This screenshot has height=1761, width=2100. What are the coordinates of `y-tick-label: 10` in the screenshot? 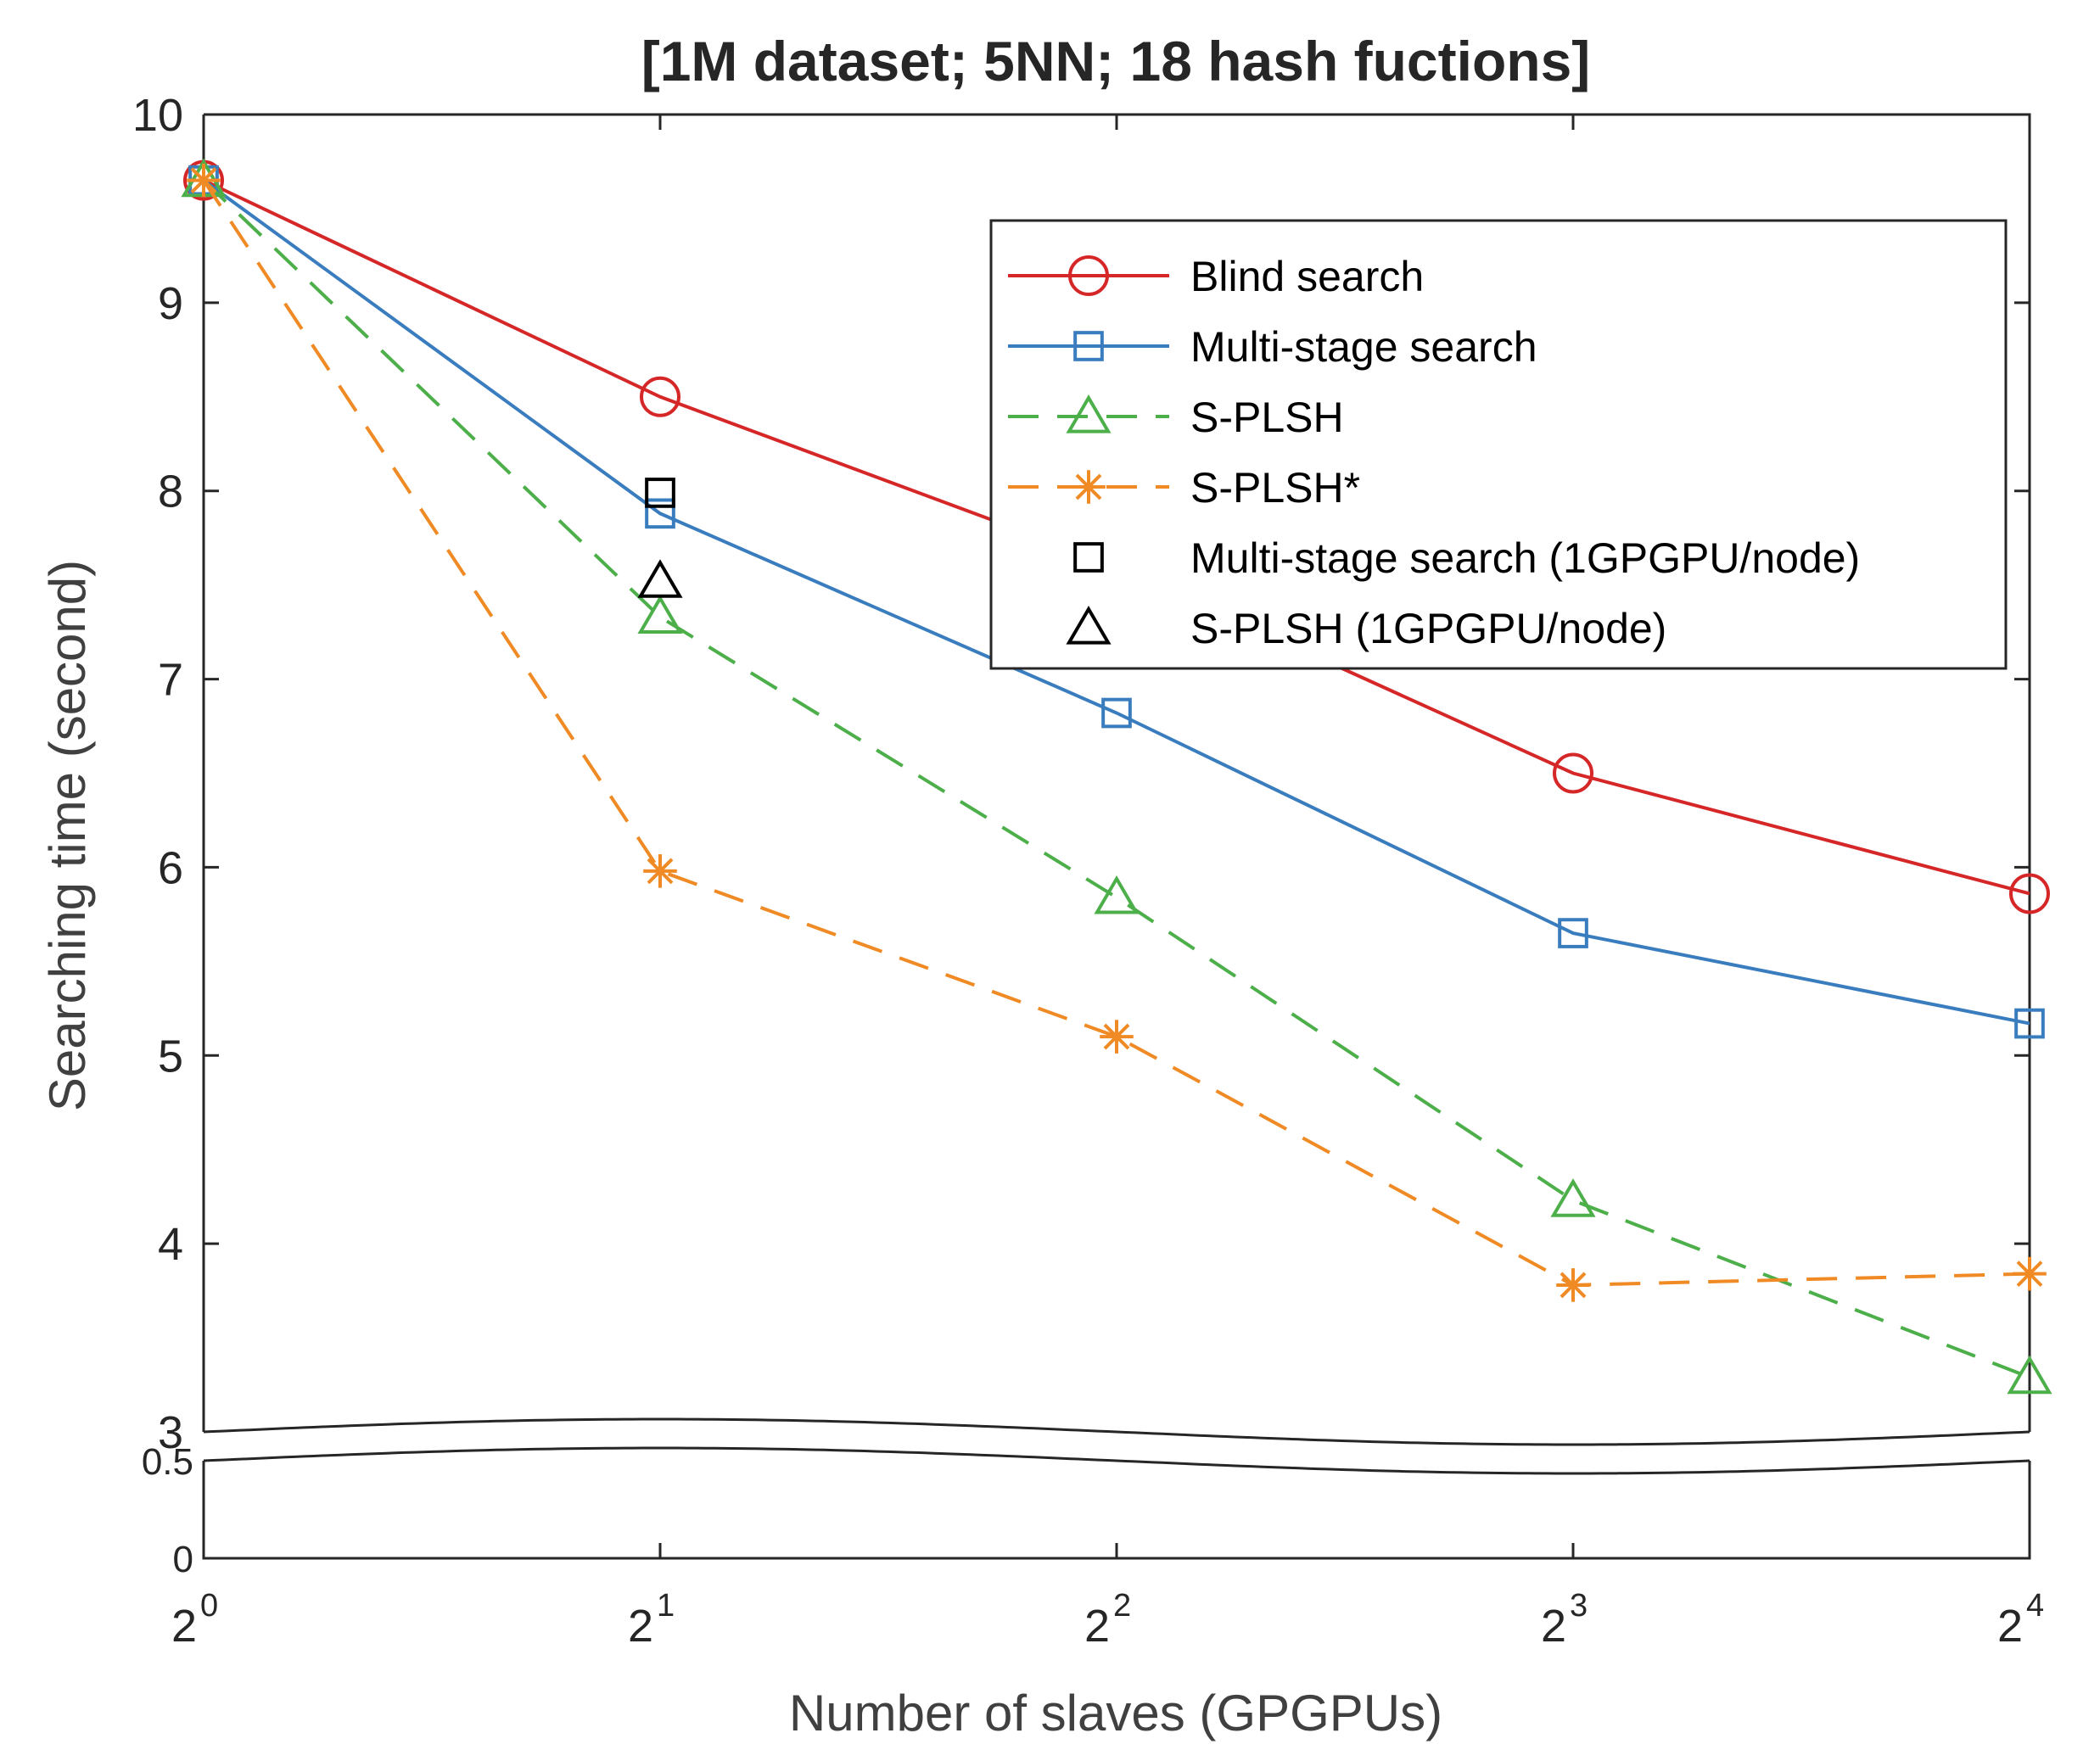 It's located at (157, 116).